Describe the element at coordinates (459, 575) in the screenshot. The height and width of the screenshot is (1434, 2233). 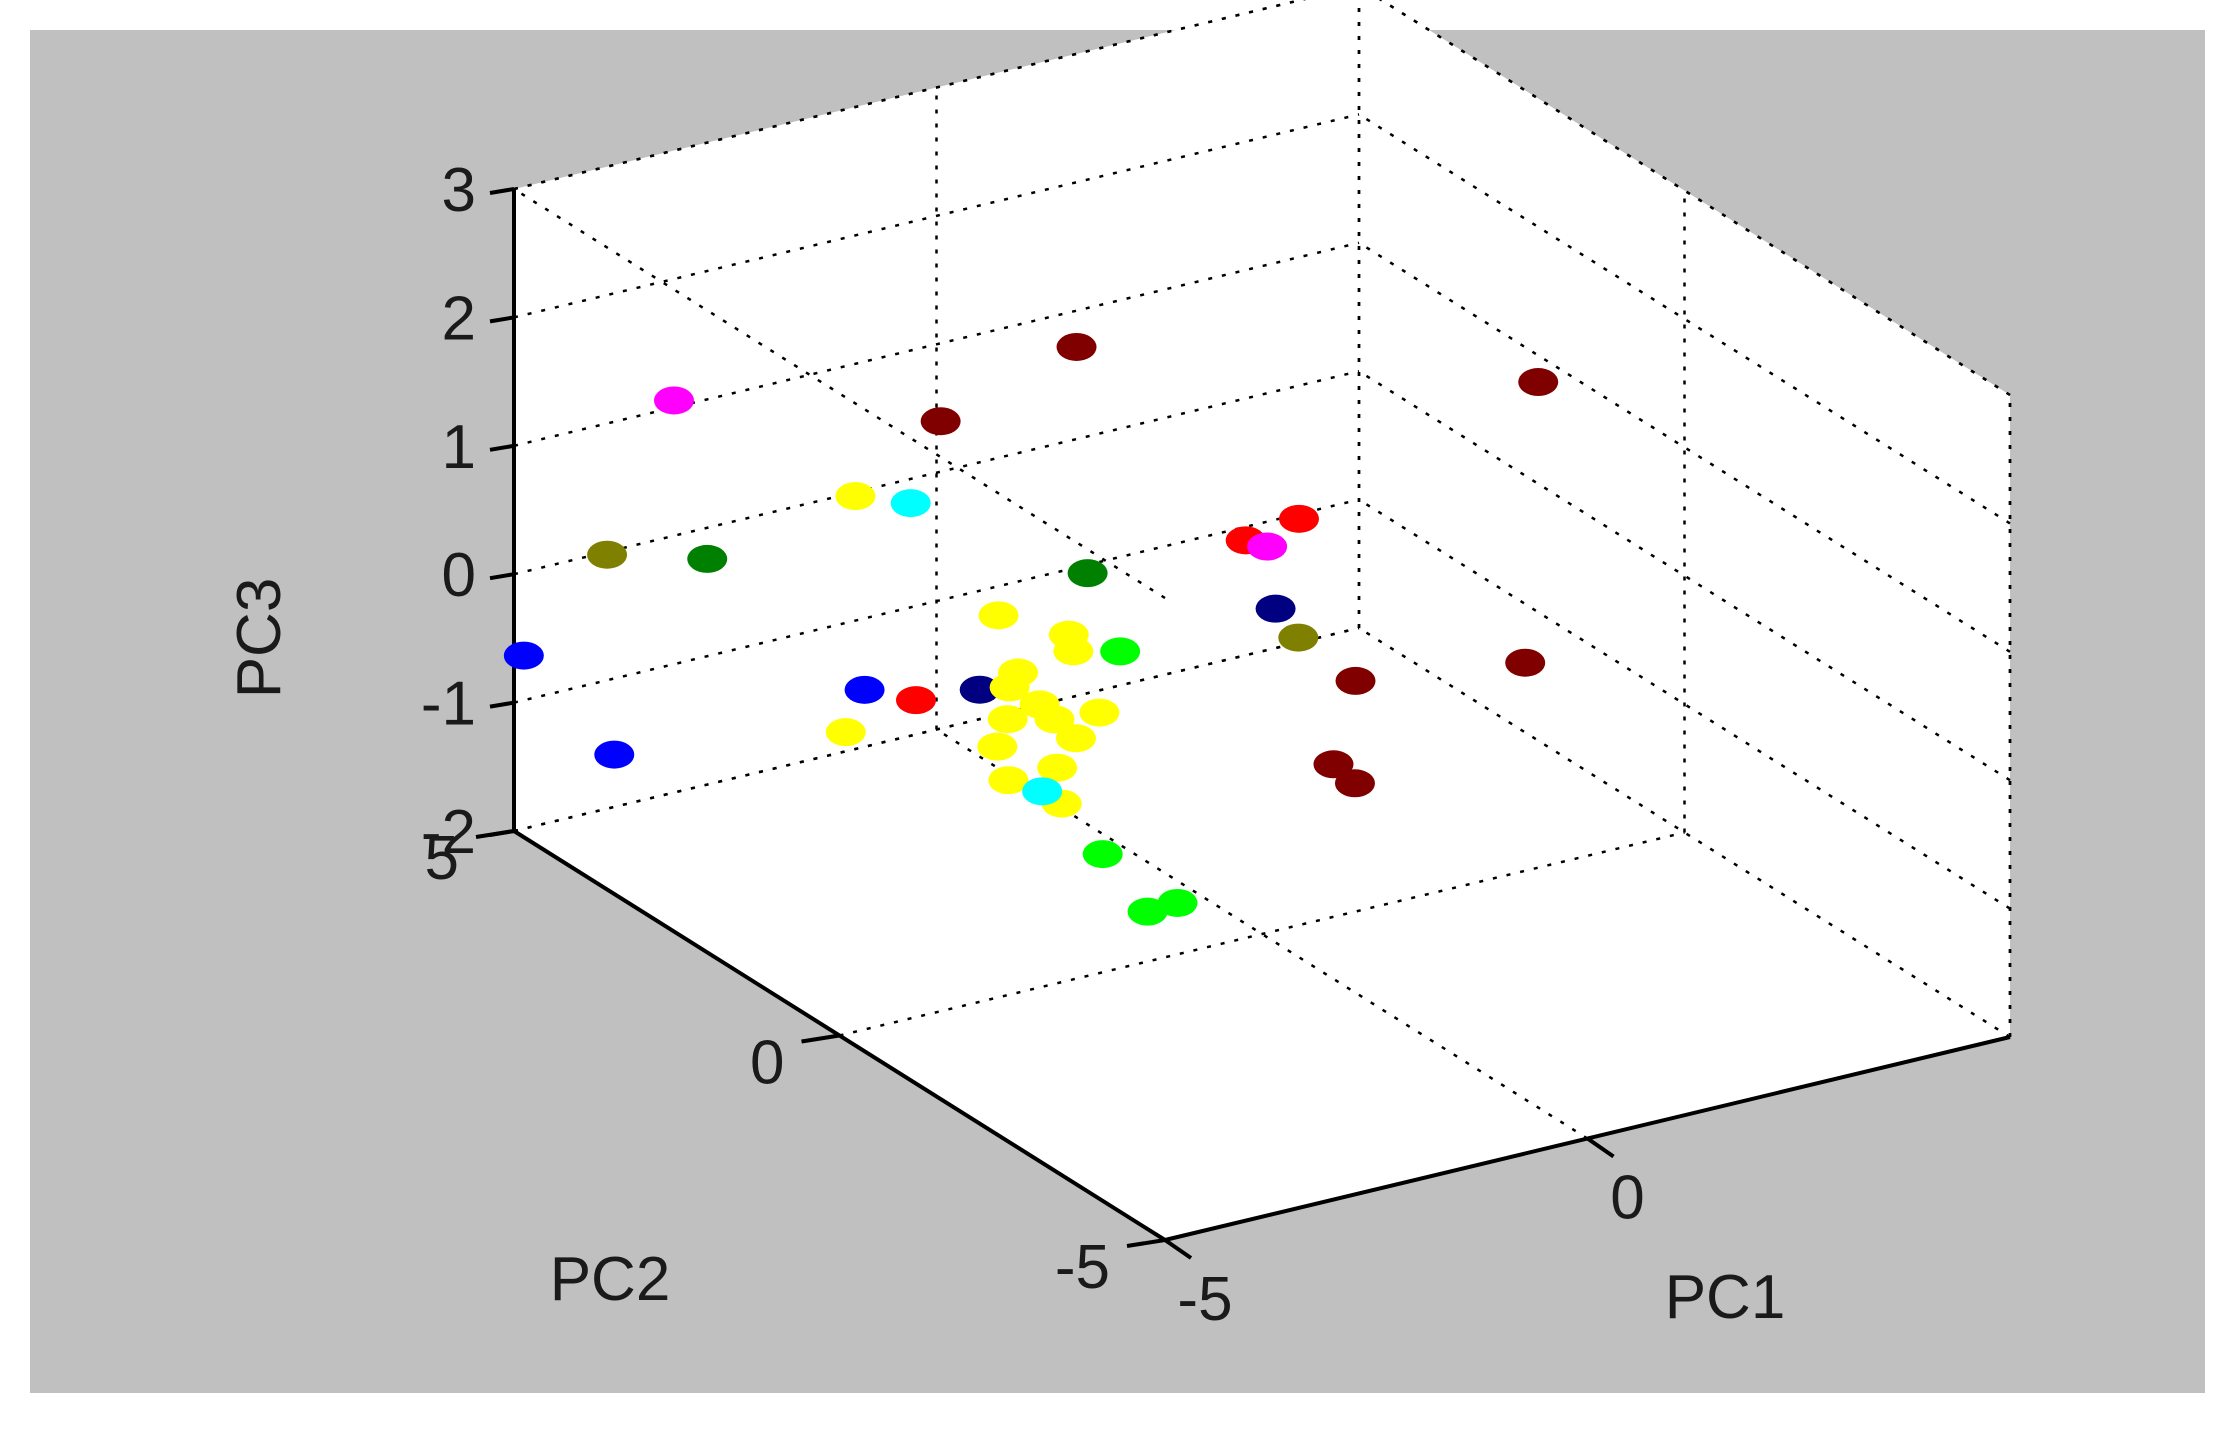
I see `z-tick-label: 0` at that location.